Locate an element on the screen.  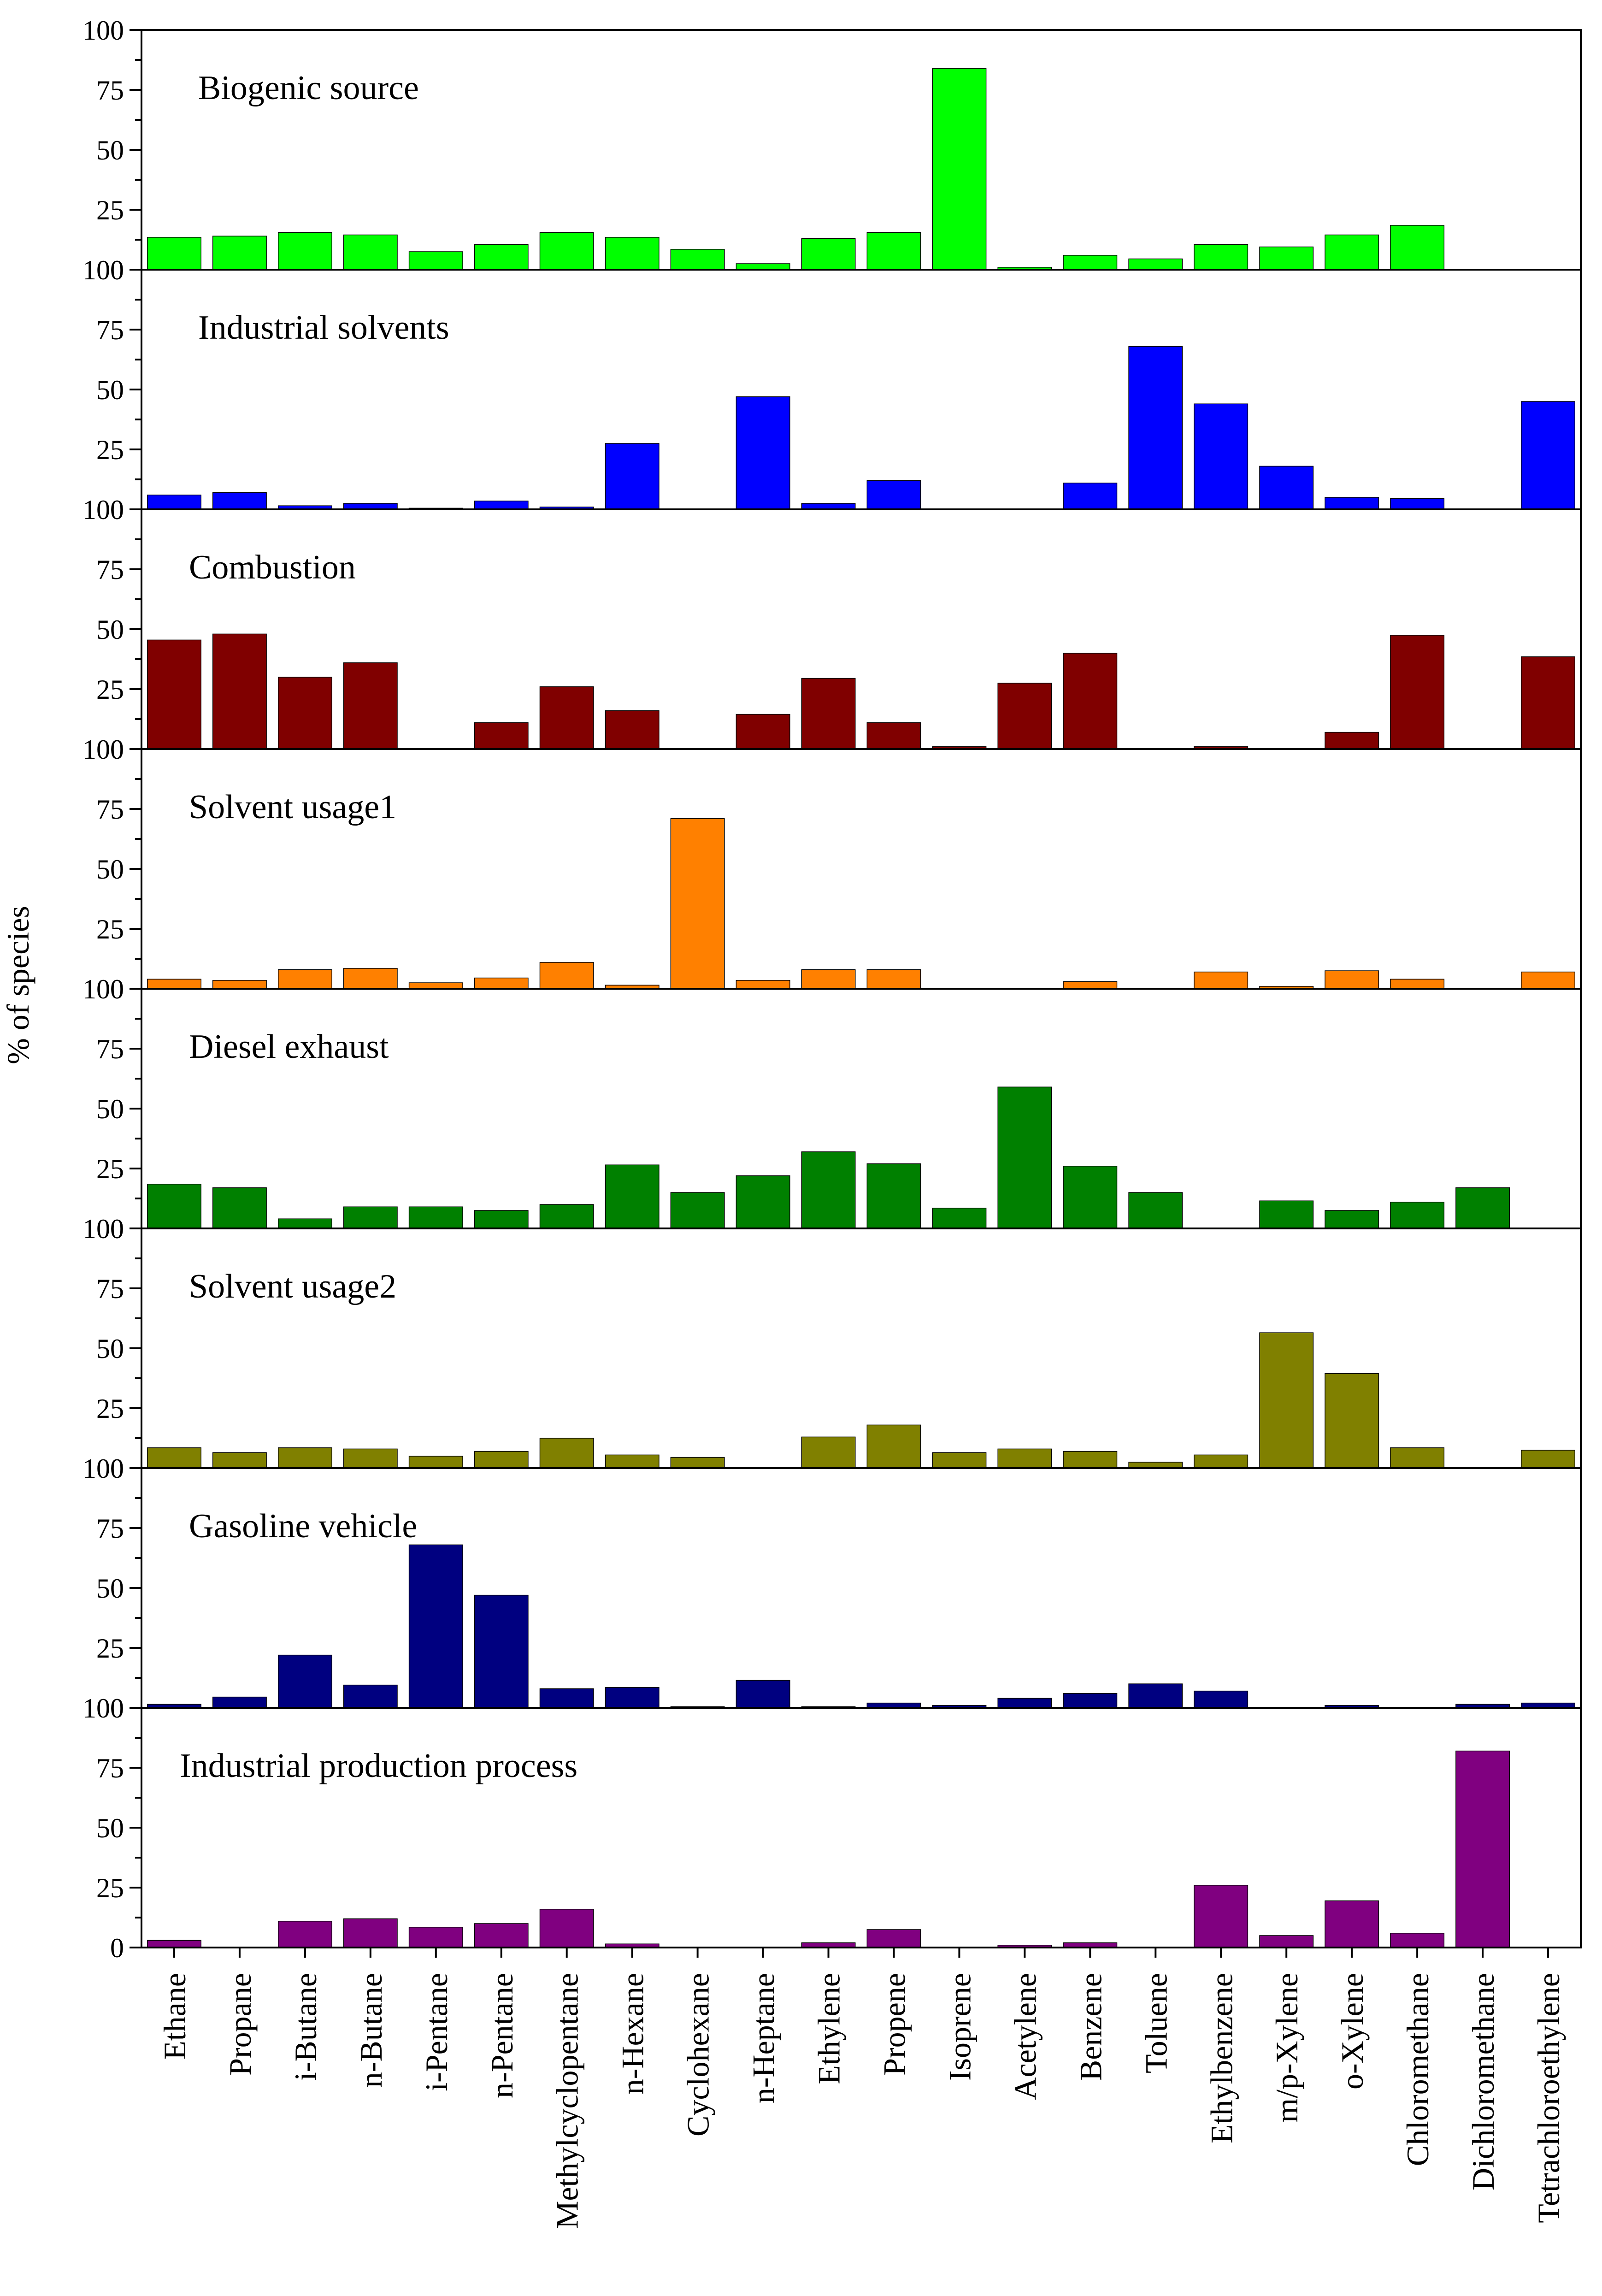
bar-solvent-usage1-benzene is located at coordinates (1091, 985).